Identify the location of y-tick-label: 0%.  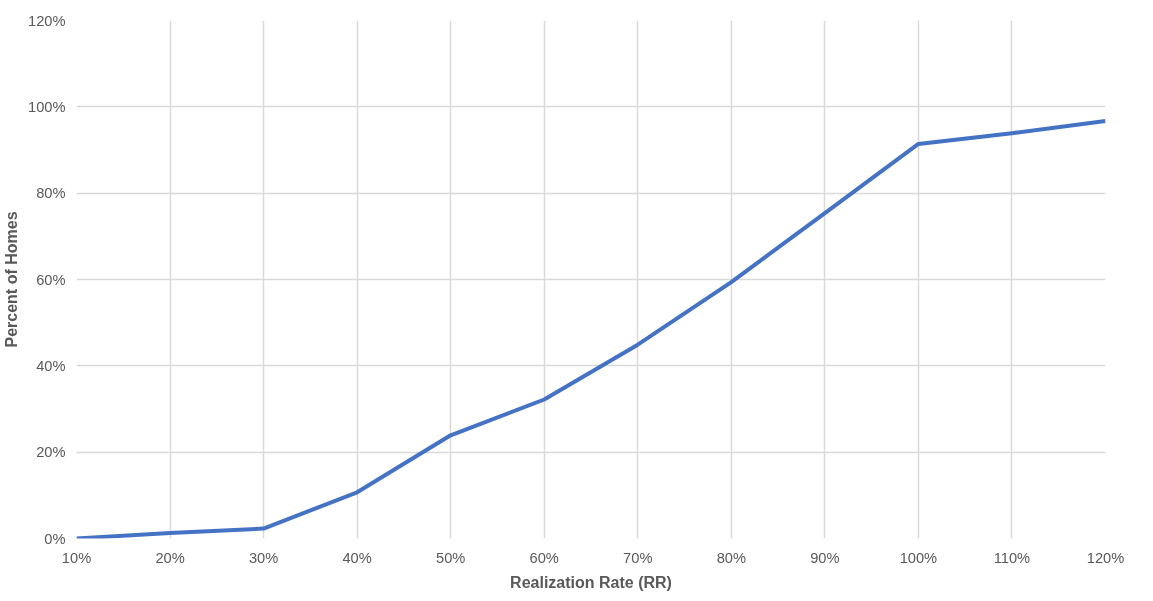
(55, 538).